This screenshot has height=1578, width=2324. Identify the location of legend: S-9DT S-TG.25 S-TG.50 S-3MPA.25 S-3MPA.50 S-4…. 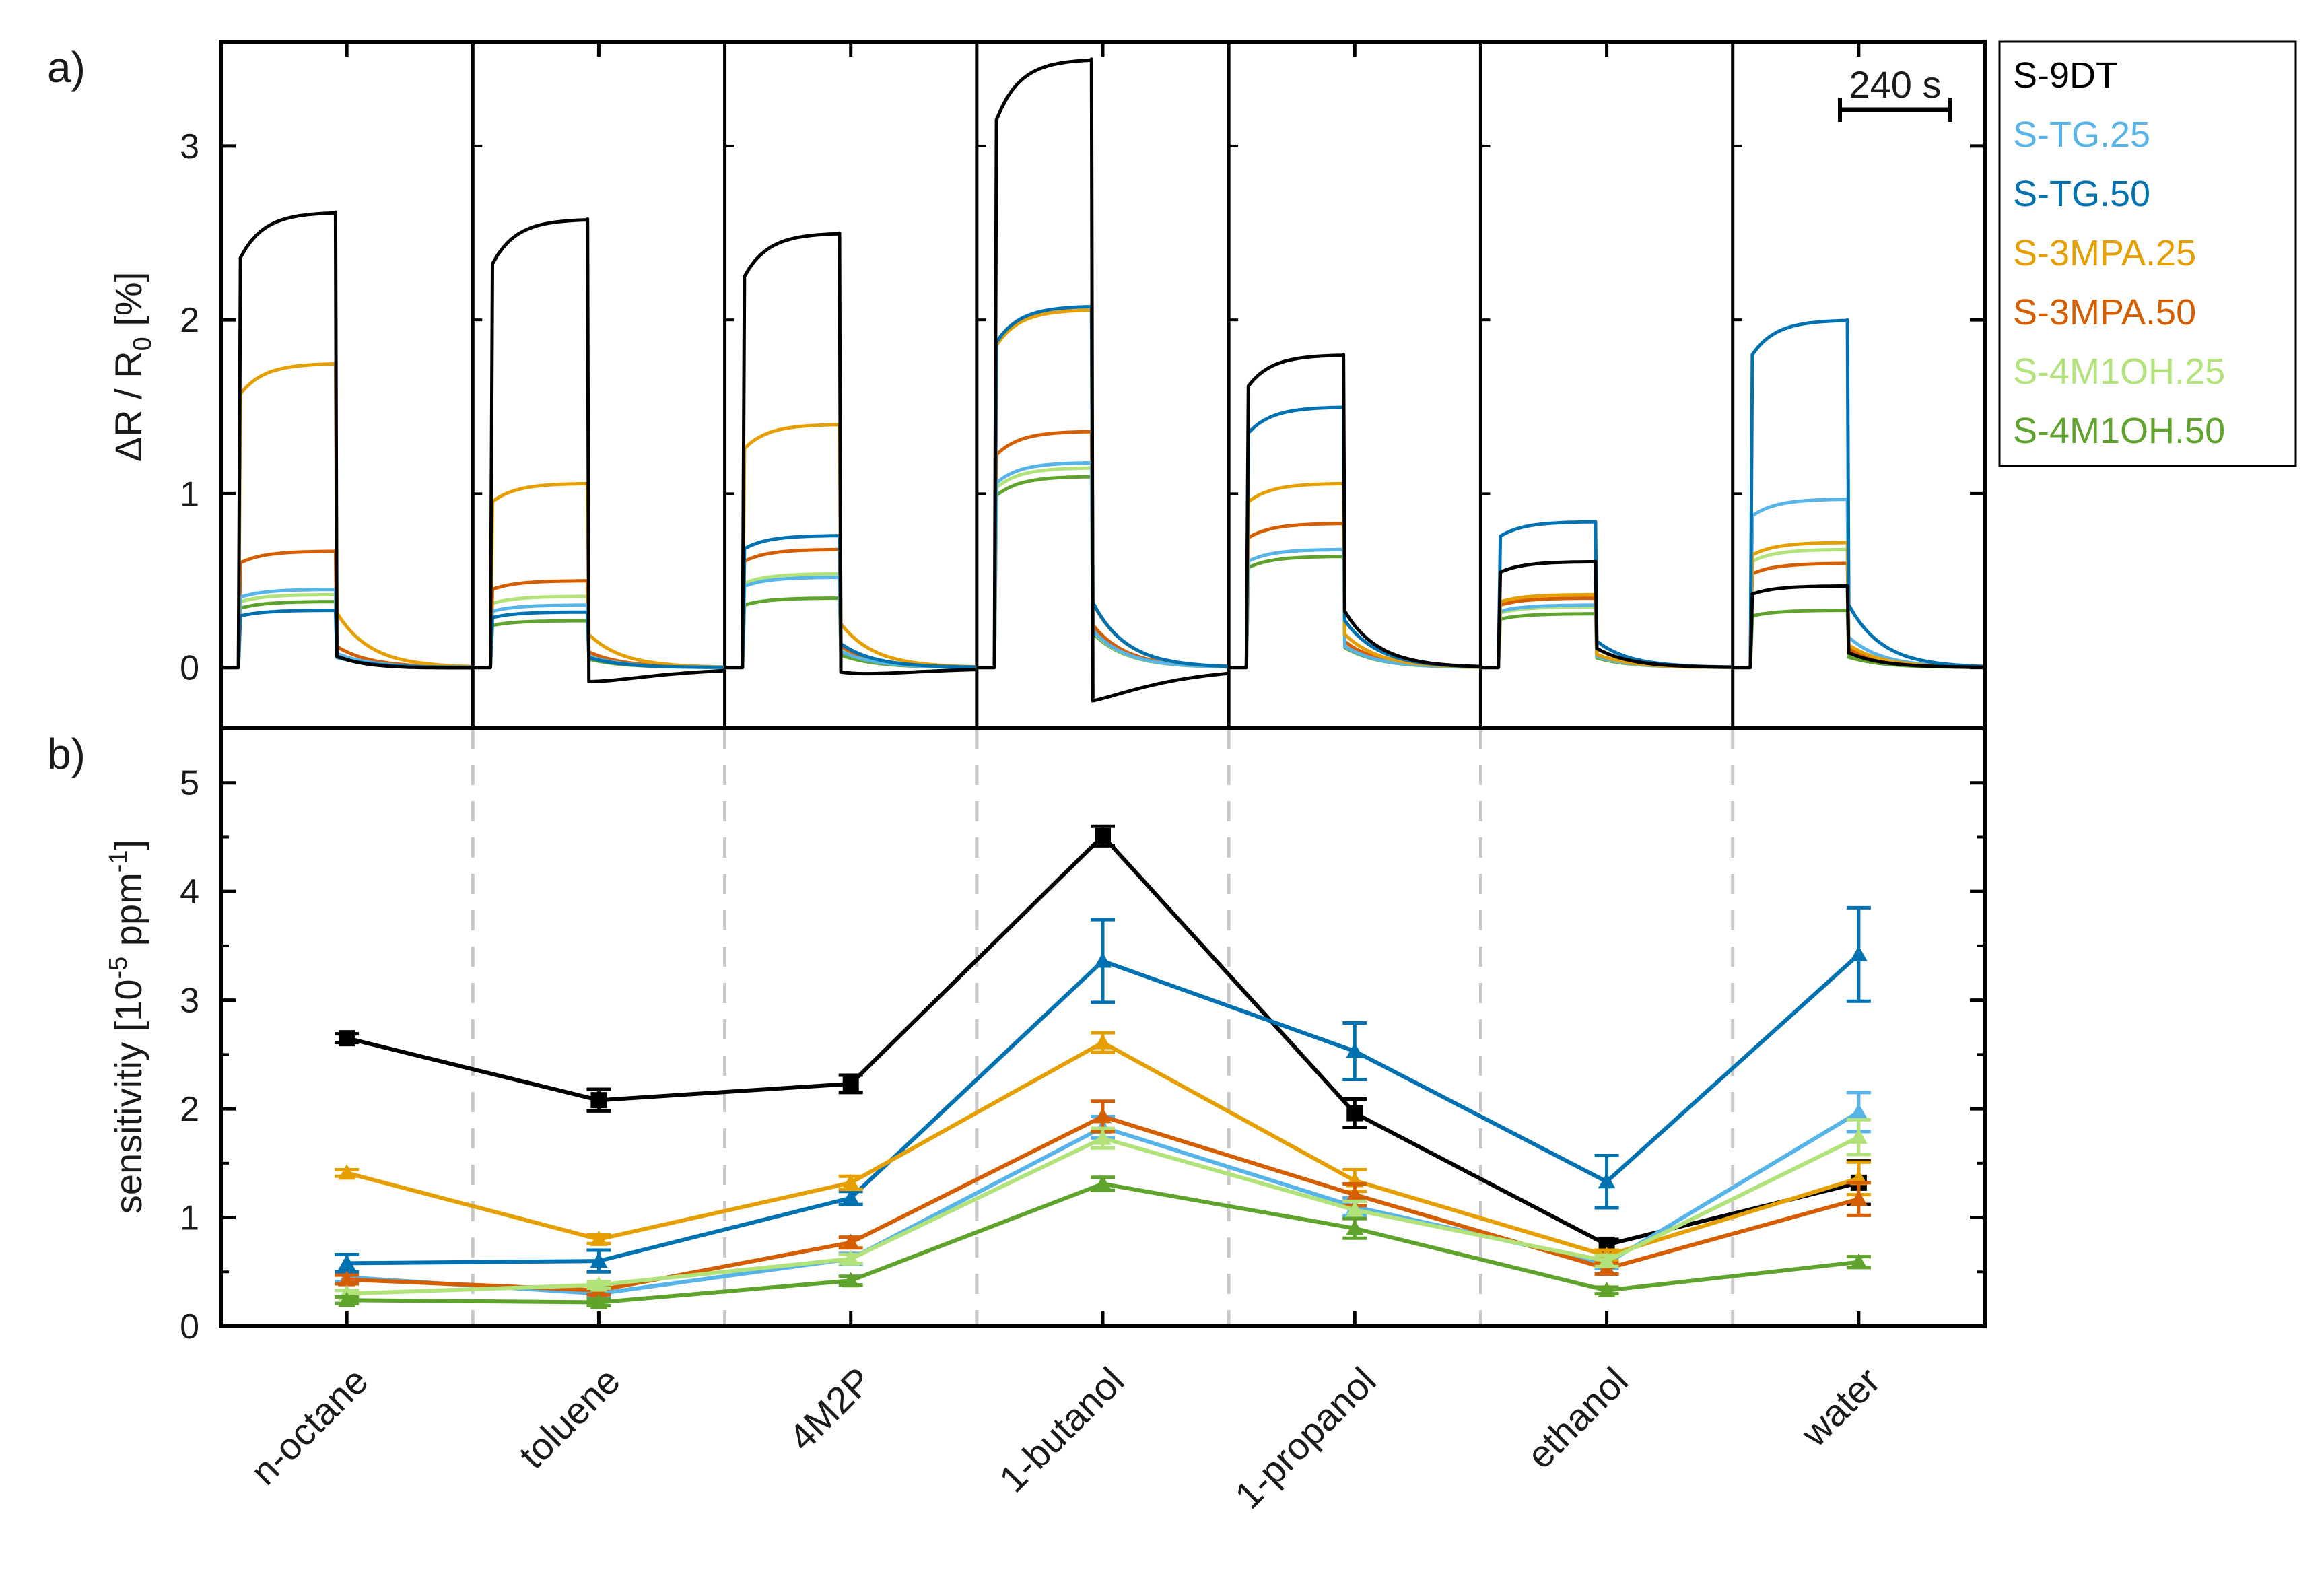
(2147, 253).